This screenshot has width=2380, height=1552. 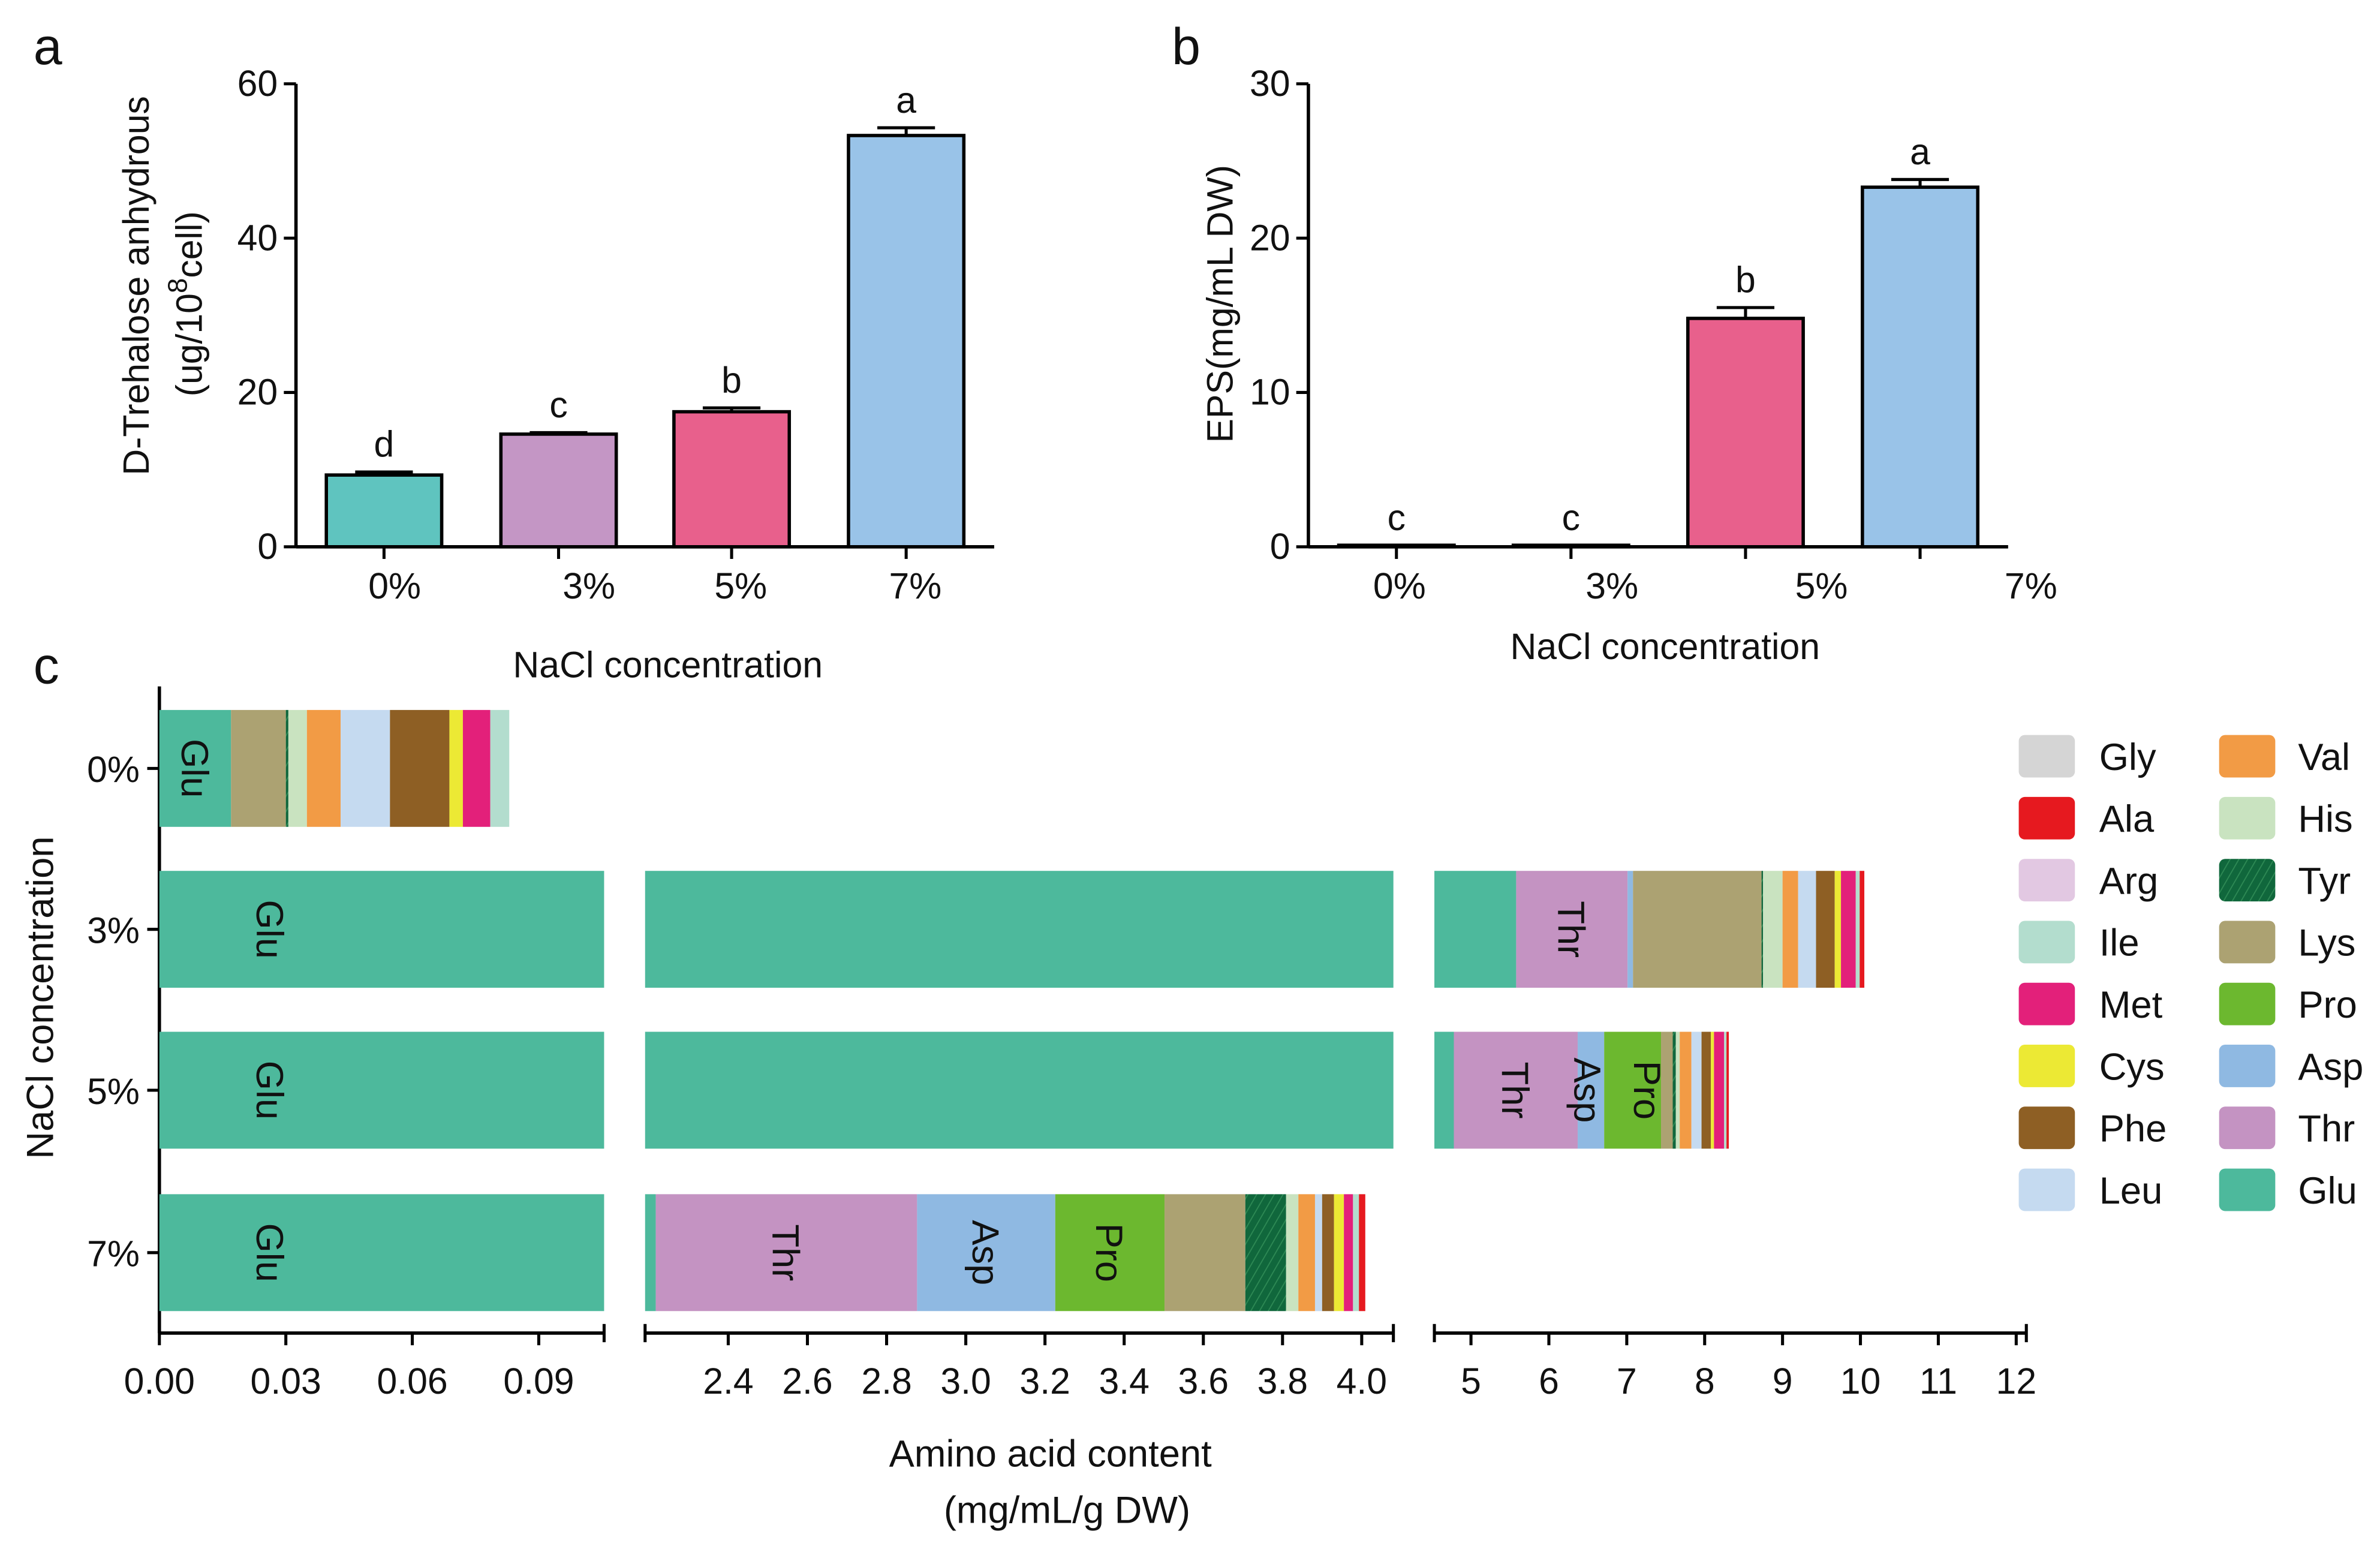 What do you see at coordinates (2247, 818) in the screenshot?
I see `legend-swatch-His` at bounding box center [2247, 818].